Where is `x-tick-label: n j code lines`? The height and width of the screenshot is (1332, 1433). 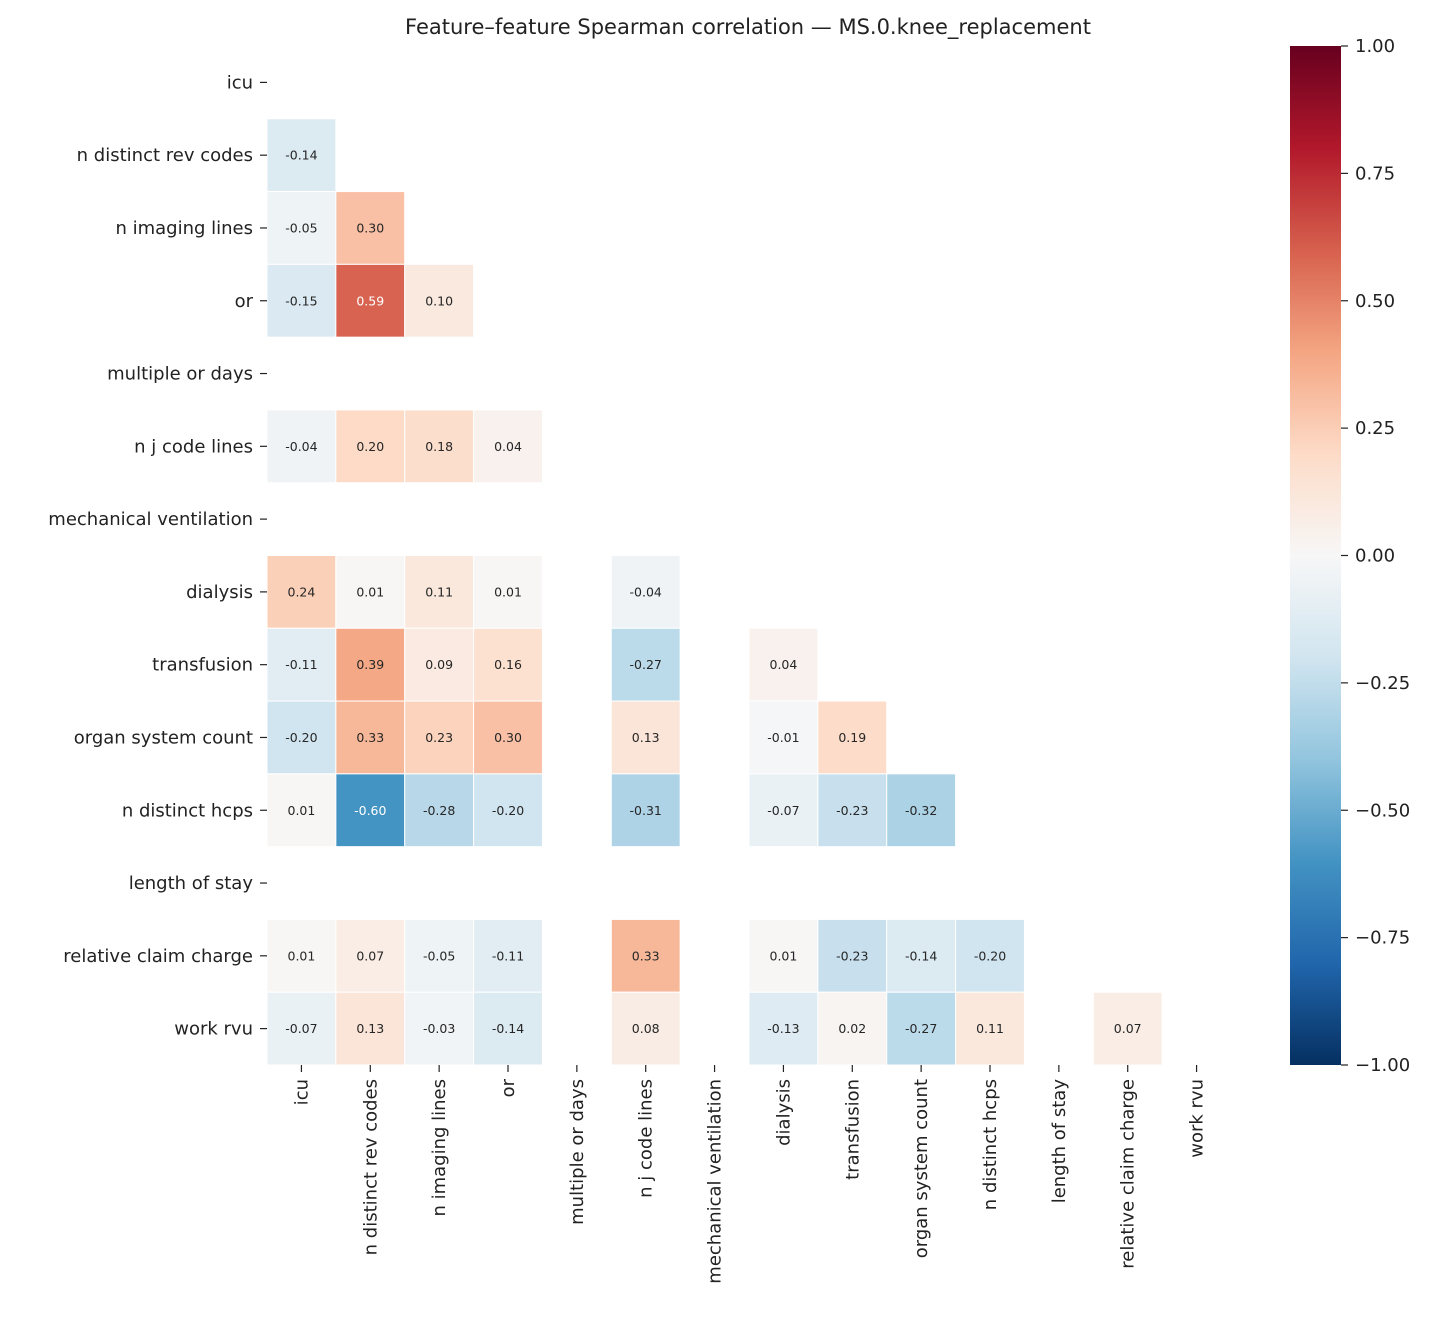
x-tick-label: n j code lines is located at coordinates (646, 1138).